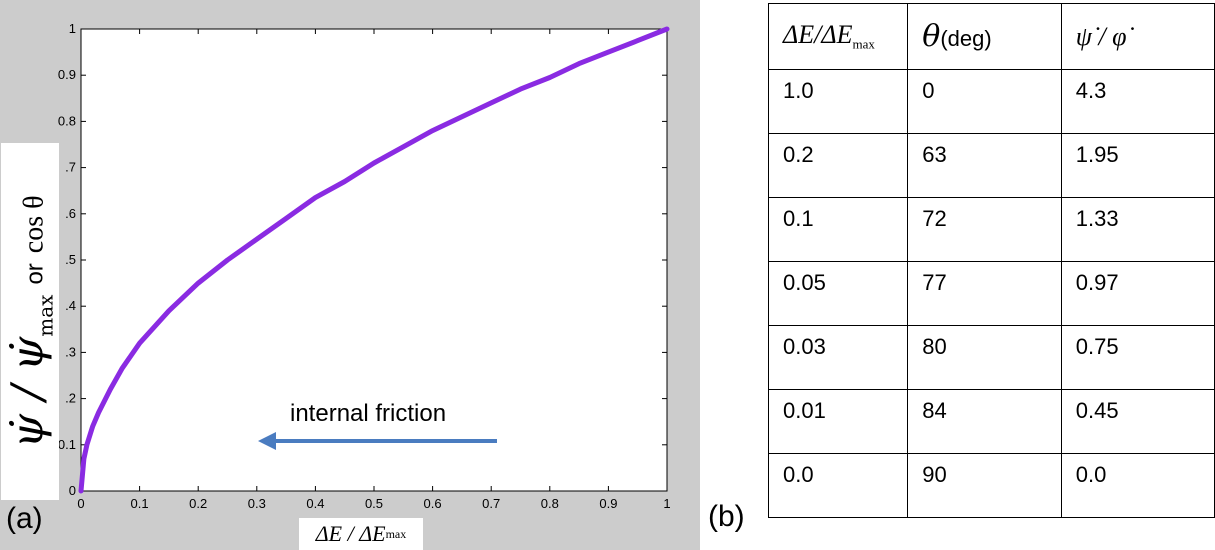 The image size is (1215, 550). What do you see at coordinates (1137, 101) in the screenshot?
I see `table-cell: 4.3` at bounding box center [1137, 101].